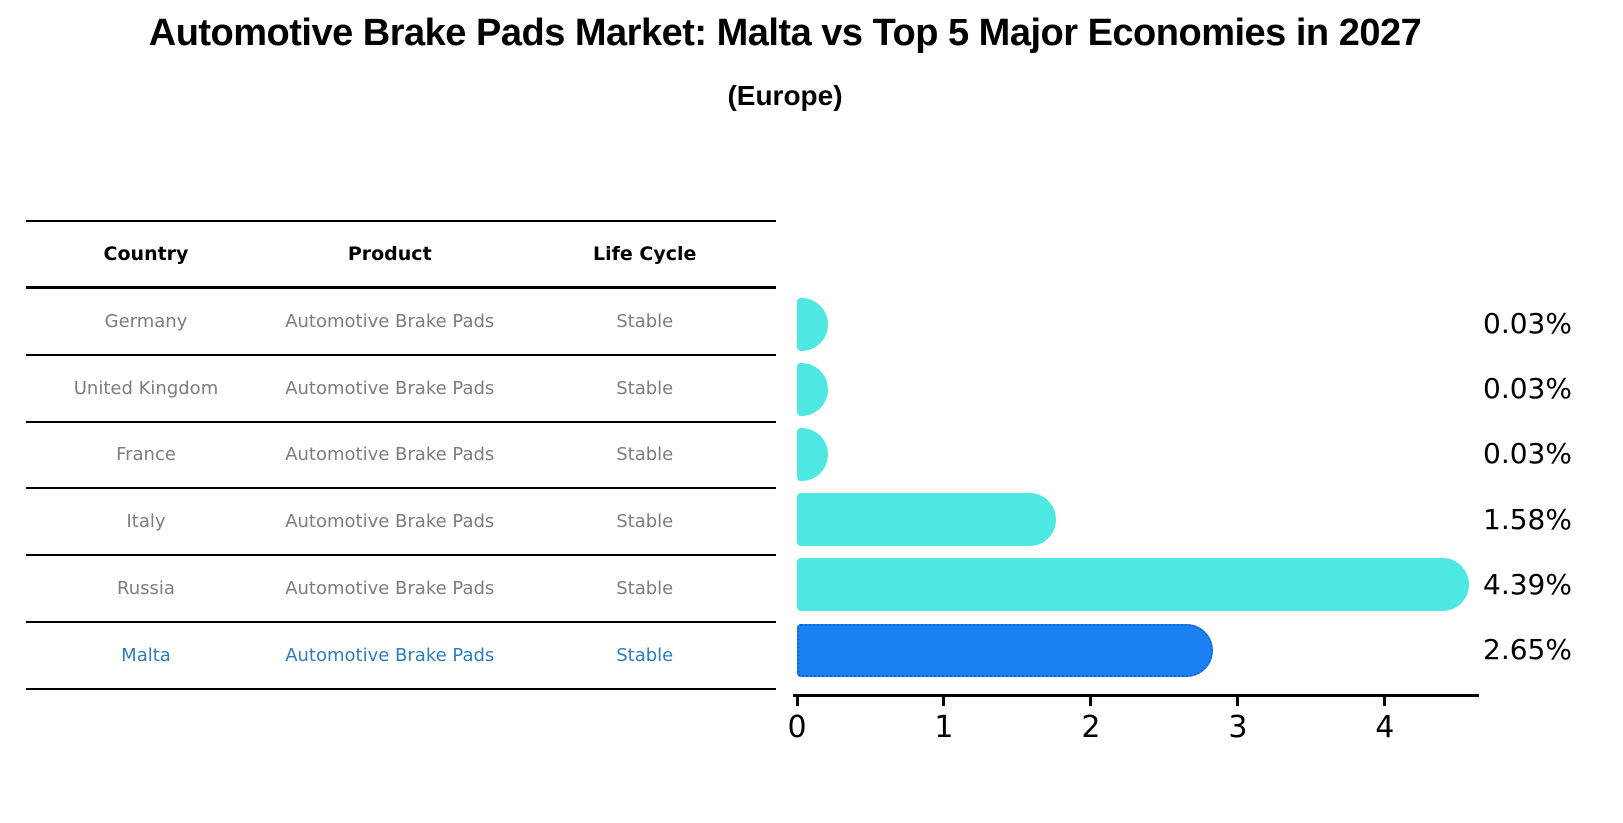  I want to click on row-cell-country: United Kingdom, so click(146, 388).